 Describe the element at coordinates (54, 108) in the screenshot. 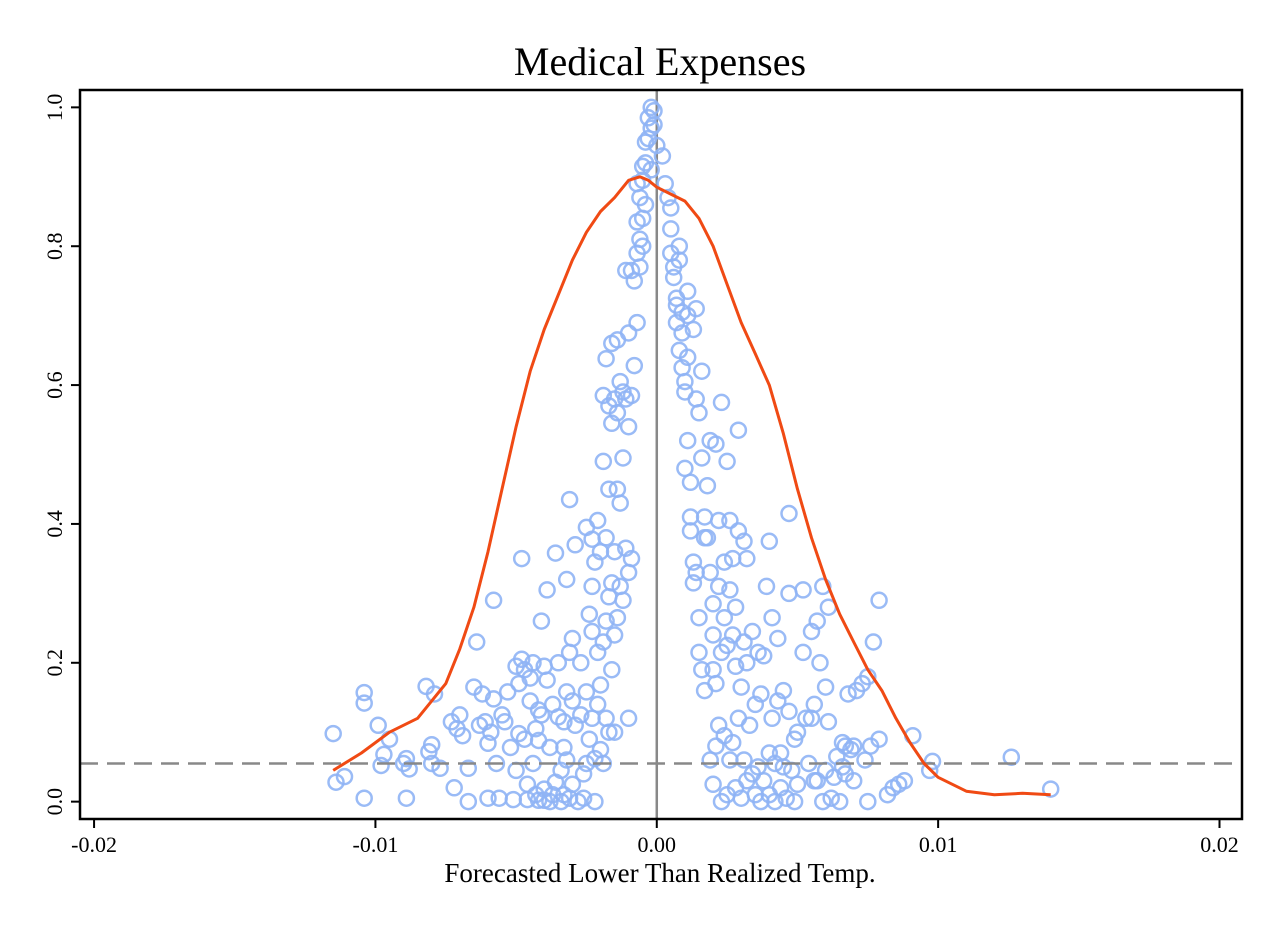

I see `y-tick-label: 1.0` at that location.